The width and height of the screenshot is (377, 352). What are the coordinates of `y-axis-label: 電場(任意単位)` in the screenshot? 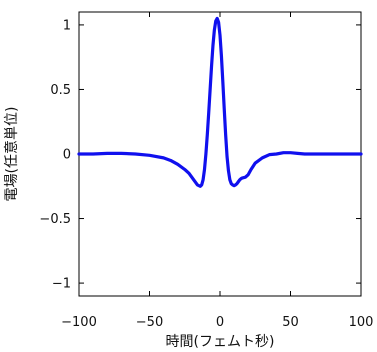 It's located at (11, 154).